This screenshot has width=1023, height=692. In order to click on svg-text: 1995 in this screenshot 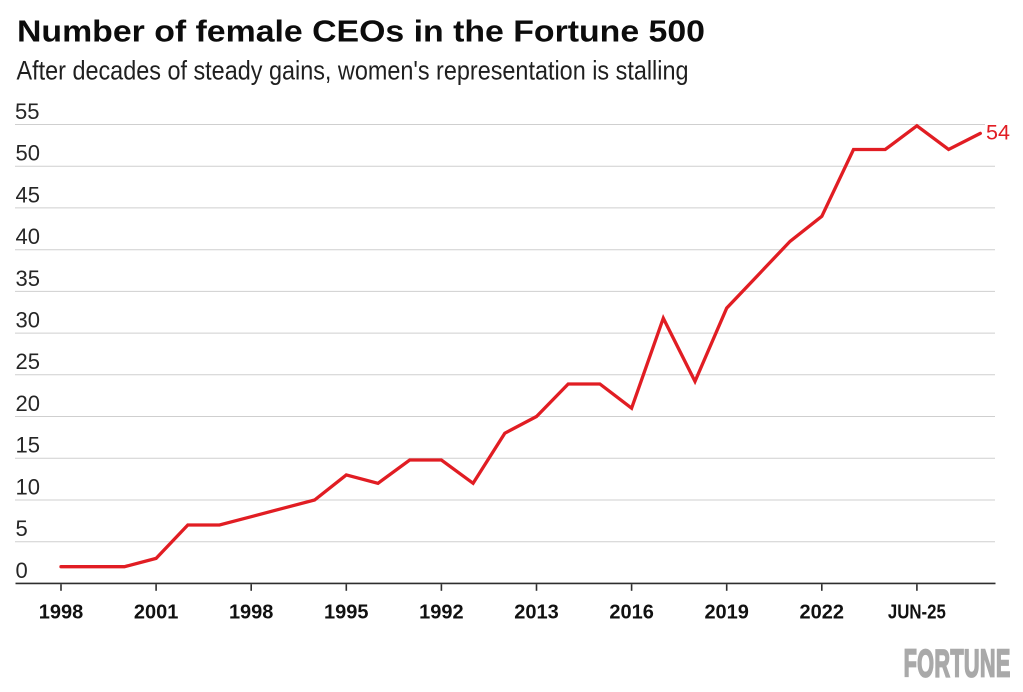, I will do `click(346, 613)`.